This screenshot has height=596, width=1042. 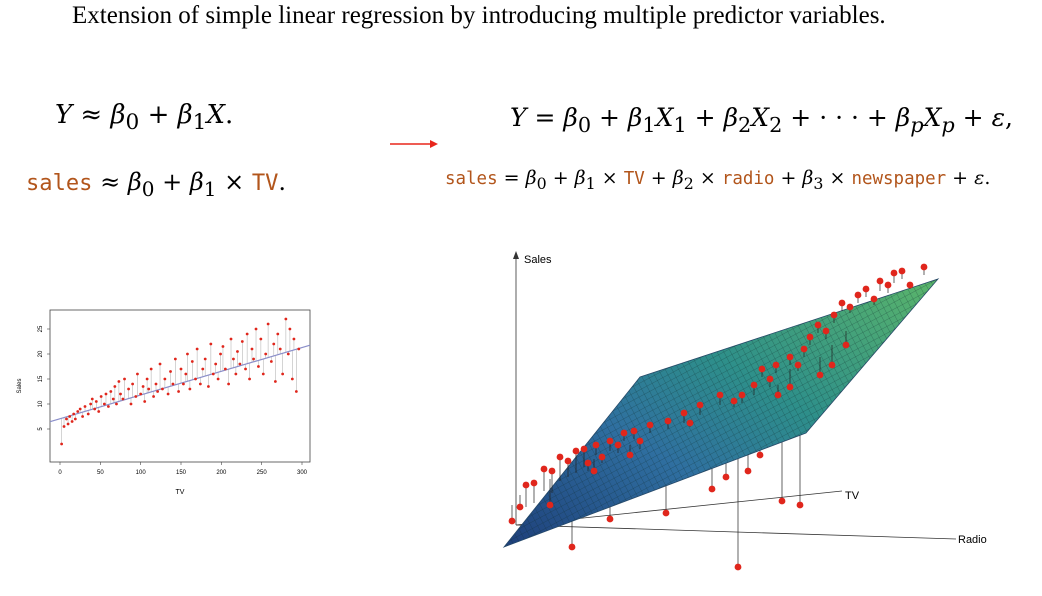 I want to click on y-tick-label: 10, so click(x=41, y=403).